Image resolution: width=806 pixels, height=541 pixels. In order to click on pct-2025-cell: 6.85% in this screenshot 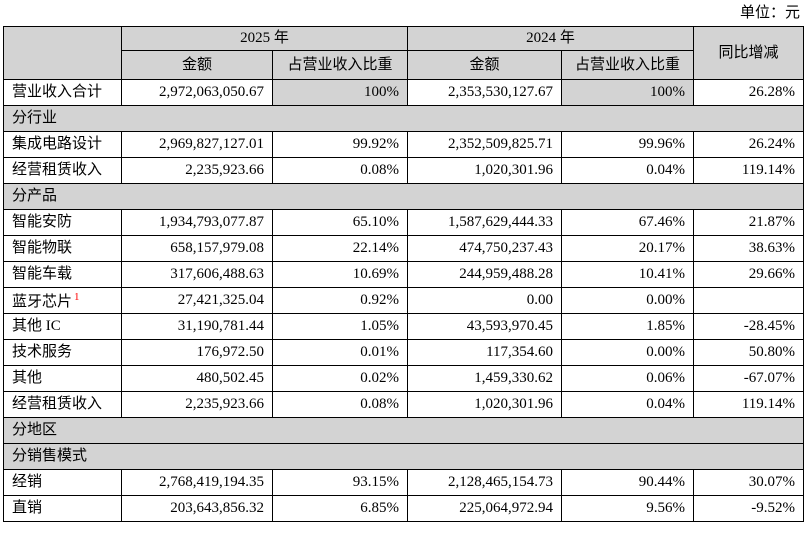, I will do `click(340, 508)`.